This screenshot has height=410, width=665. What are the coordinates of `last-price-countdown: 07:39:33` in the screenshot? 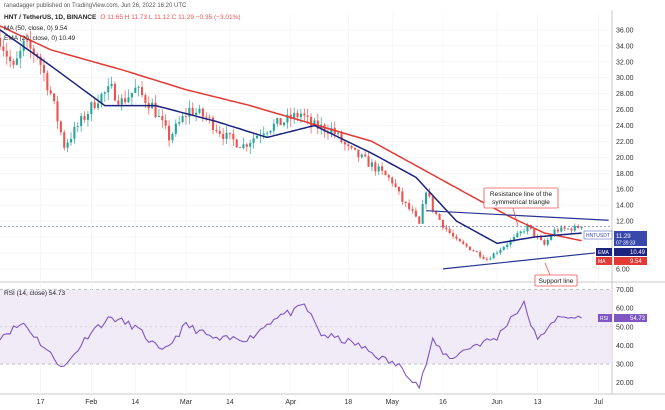 It's located at (626, 244).